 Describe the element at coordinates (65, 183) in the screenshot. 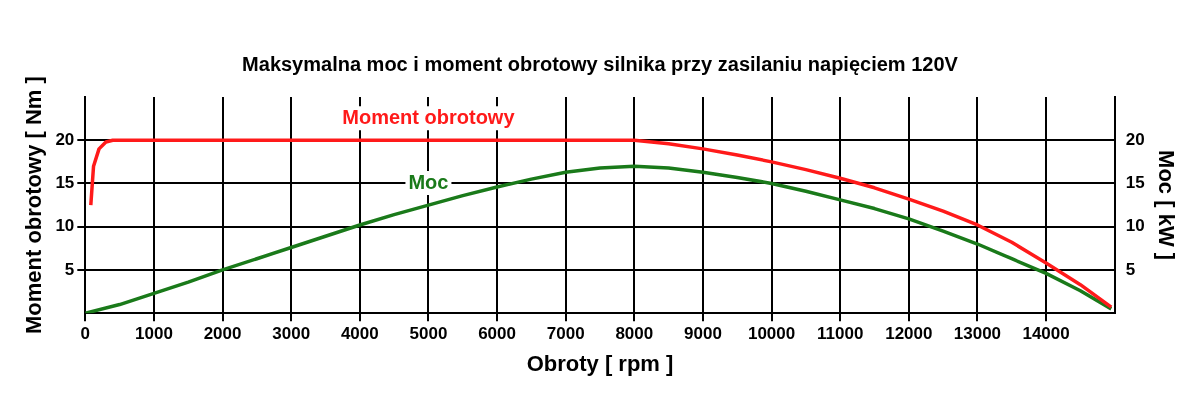

I see `y-tick-label: 15` at that location.